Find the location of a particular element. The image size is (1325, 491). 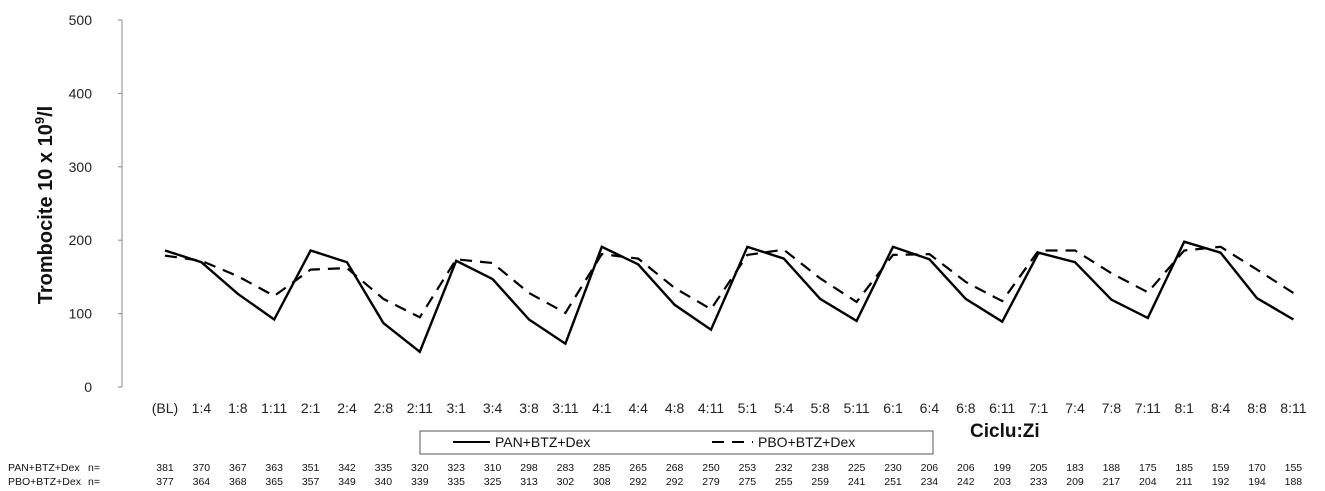

n-value-pan: 175 is located at coordinates (1148, 468).